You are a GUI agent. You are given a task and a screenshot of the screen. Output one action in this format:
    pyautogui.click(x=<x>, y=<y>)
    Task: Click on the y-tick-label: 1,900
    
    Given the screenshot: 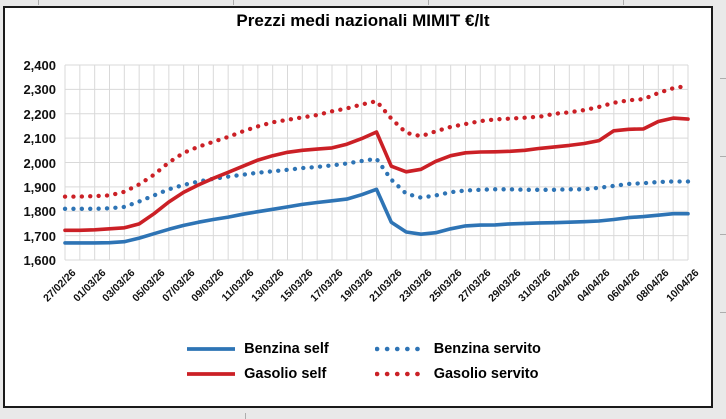 What is the action you would take?
    pyautogui.click(x=39, y=187)
    